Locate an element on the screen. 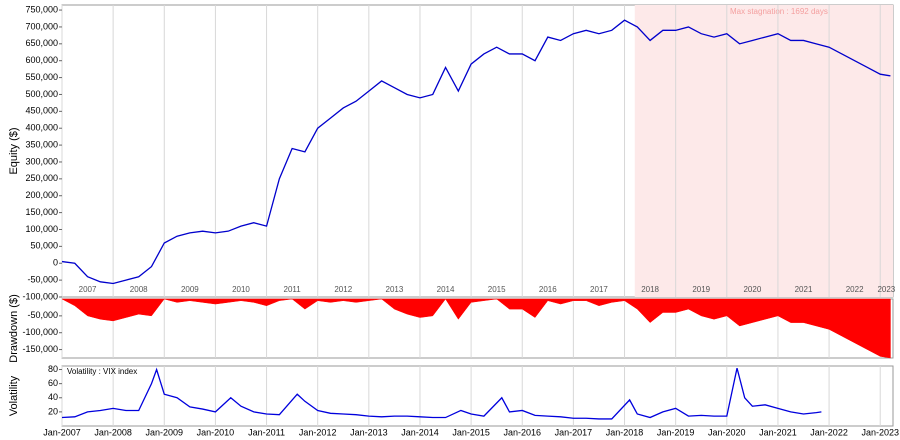  panel-frame is located at coordinates (477, 396).